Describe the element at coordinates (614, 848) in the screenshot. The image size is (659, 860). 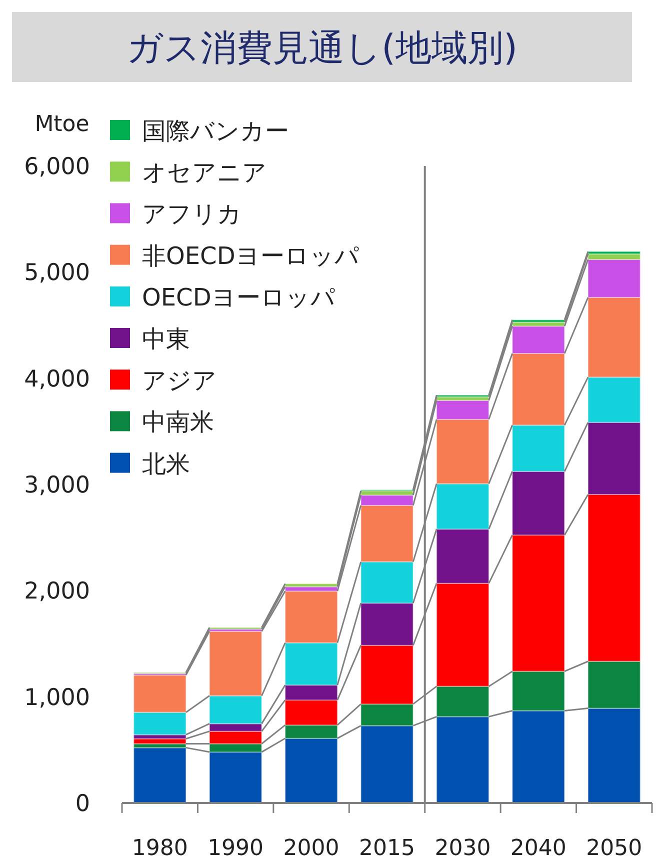
I see `x-tick-label: 2050` at that location.